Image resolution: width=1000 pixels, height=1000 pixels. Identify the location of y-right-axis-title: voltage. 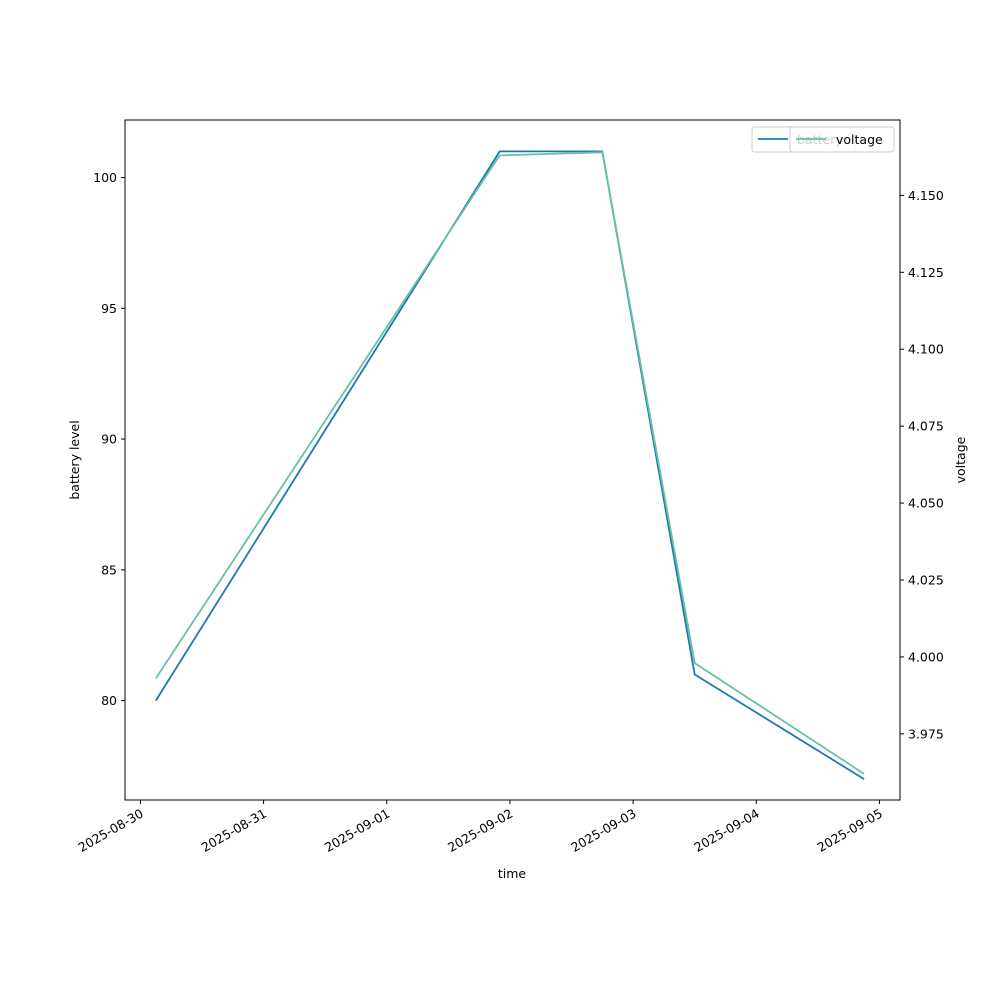
(960, 459).